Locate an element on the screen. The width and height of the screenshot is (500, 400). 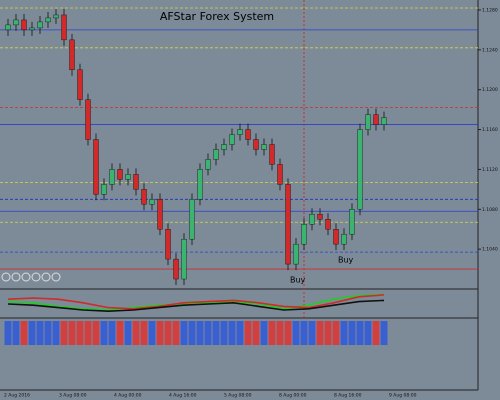
y-tick-label: 1.1080 is located at coordinates (490, 210).